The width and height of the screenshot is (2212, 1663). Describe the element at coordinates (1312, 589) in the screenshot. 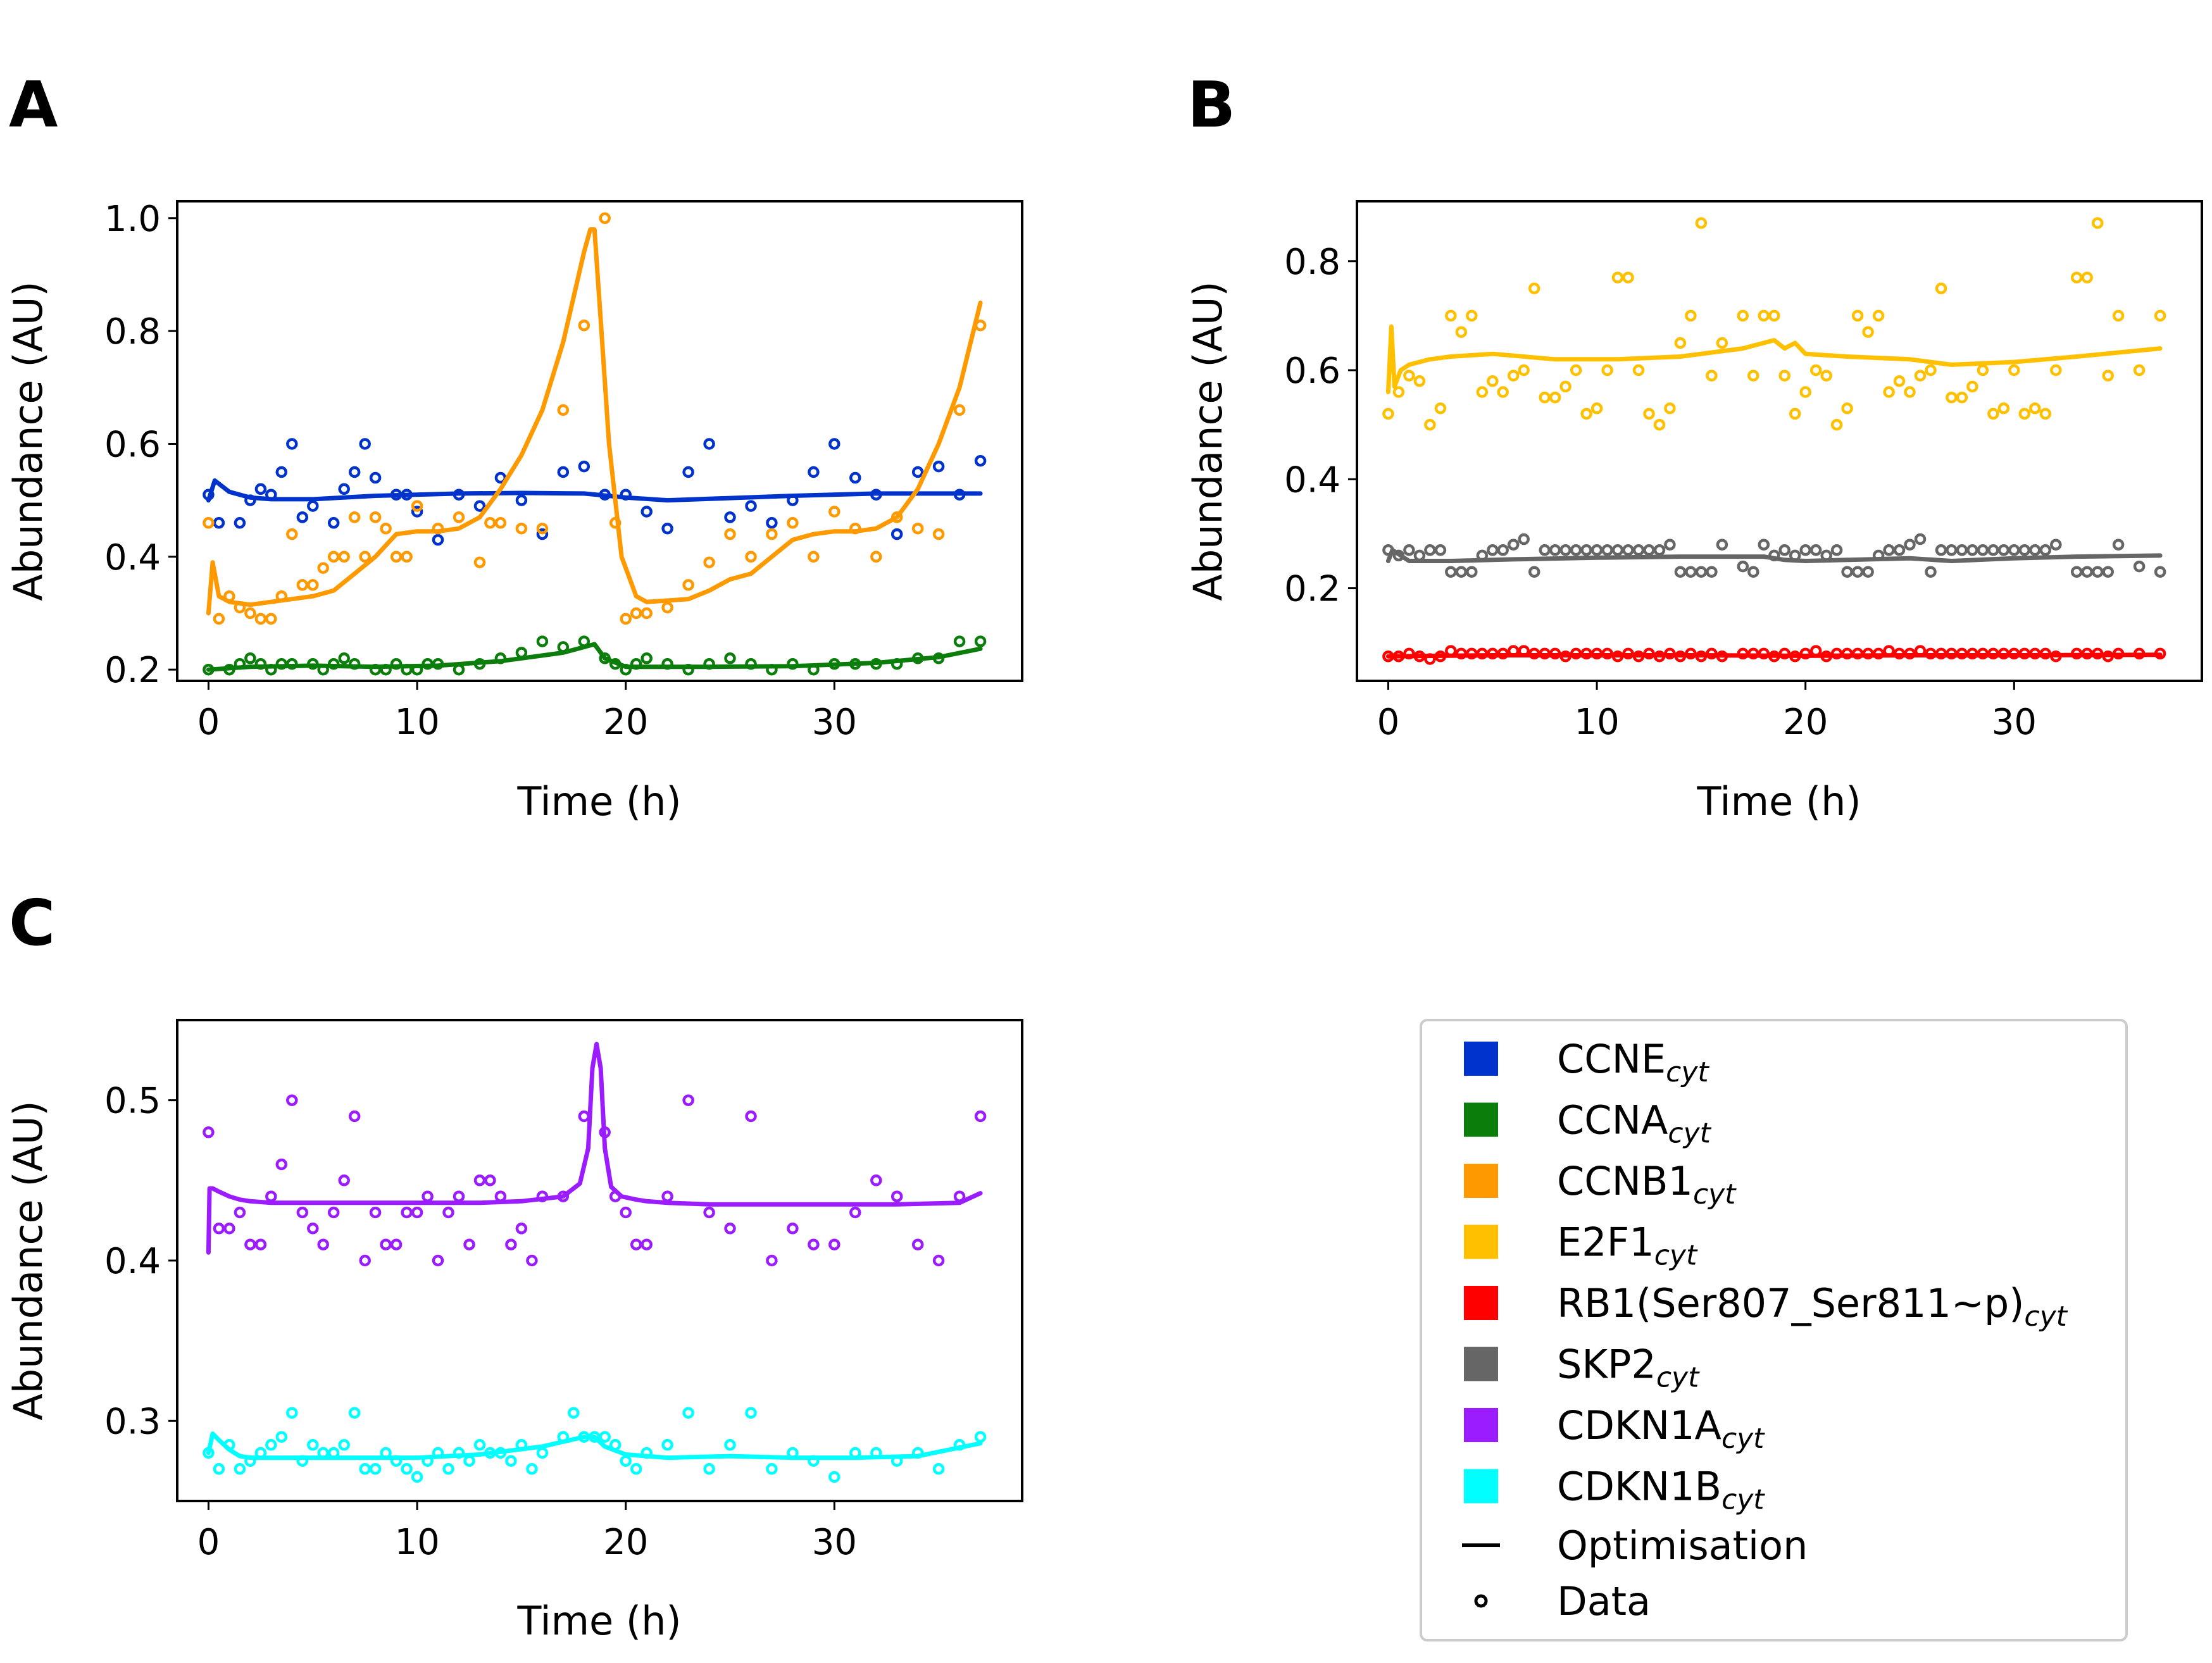

I see `panel-b-y-tick-label: 0.2` at that location.